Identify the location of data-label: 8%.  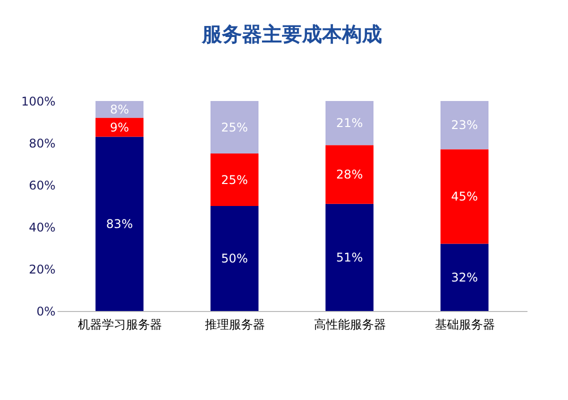
(120, 109).